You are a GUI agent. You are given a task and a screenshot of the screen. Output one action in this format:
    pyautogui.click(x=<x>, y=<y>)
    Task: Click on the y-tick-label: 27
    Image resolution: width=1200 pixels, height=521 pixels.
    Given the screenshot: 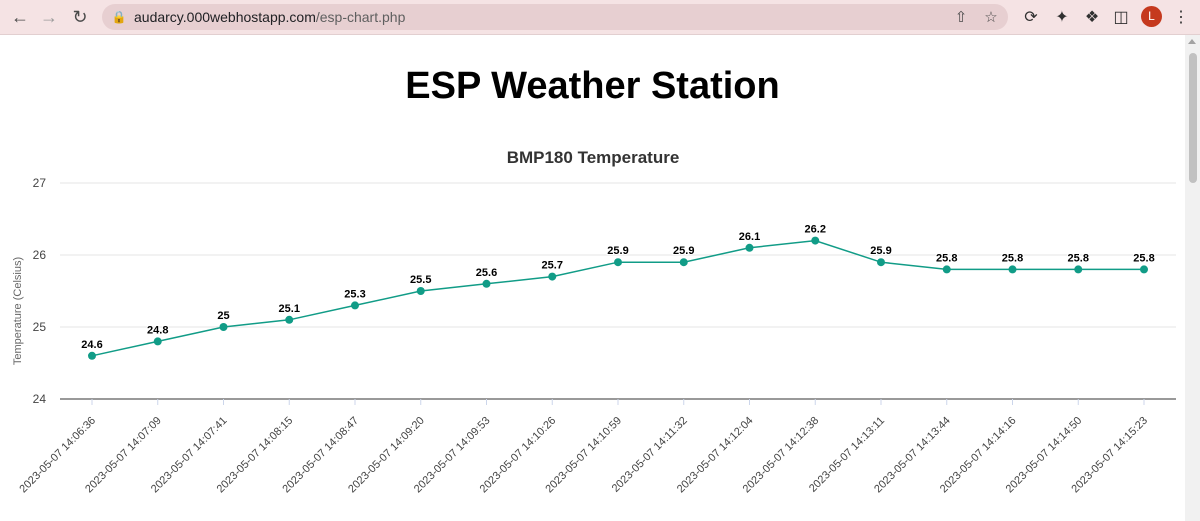 What is the action you would take?
    pyautogui.click(x=40, y=183)
    